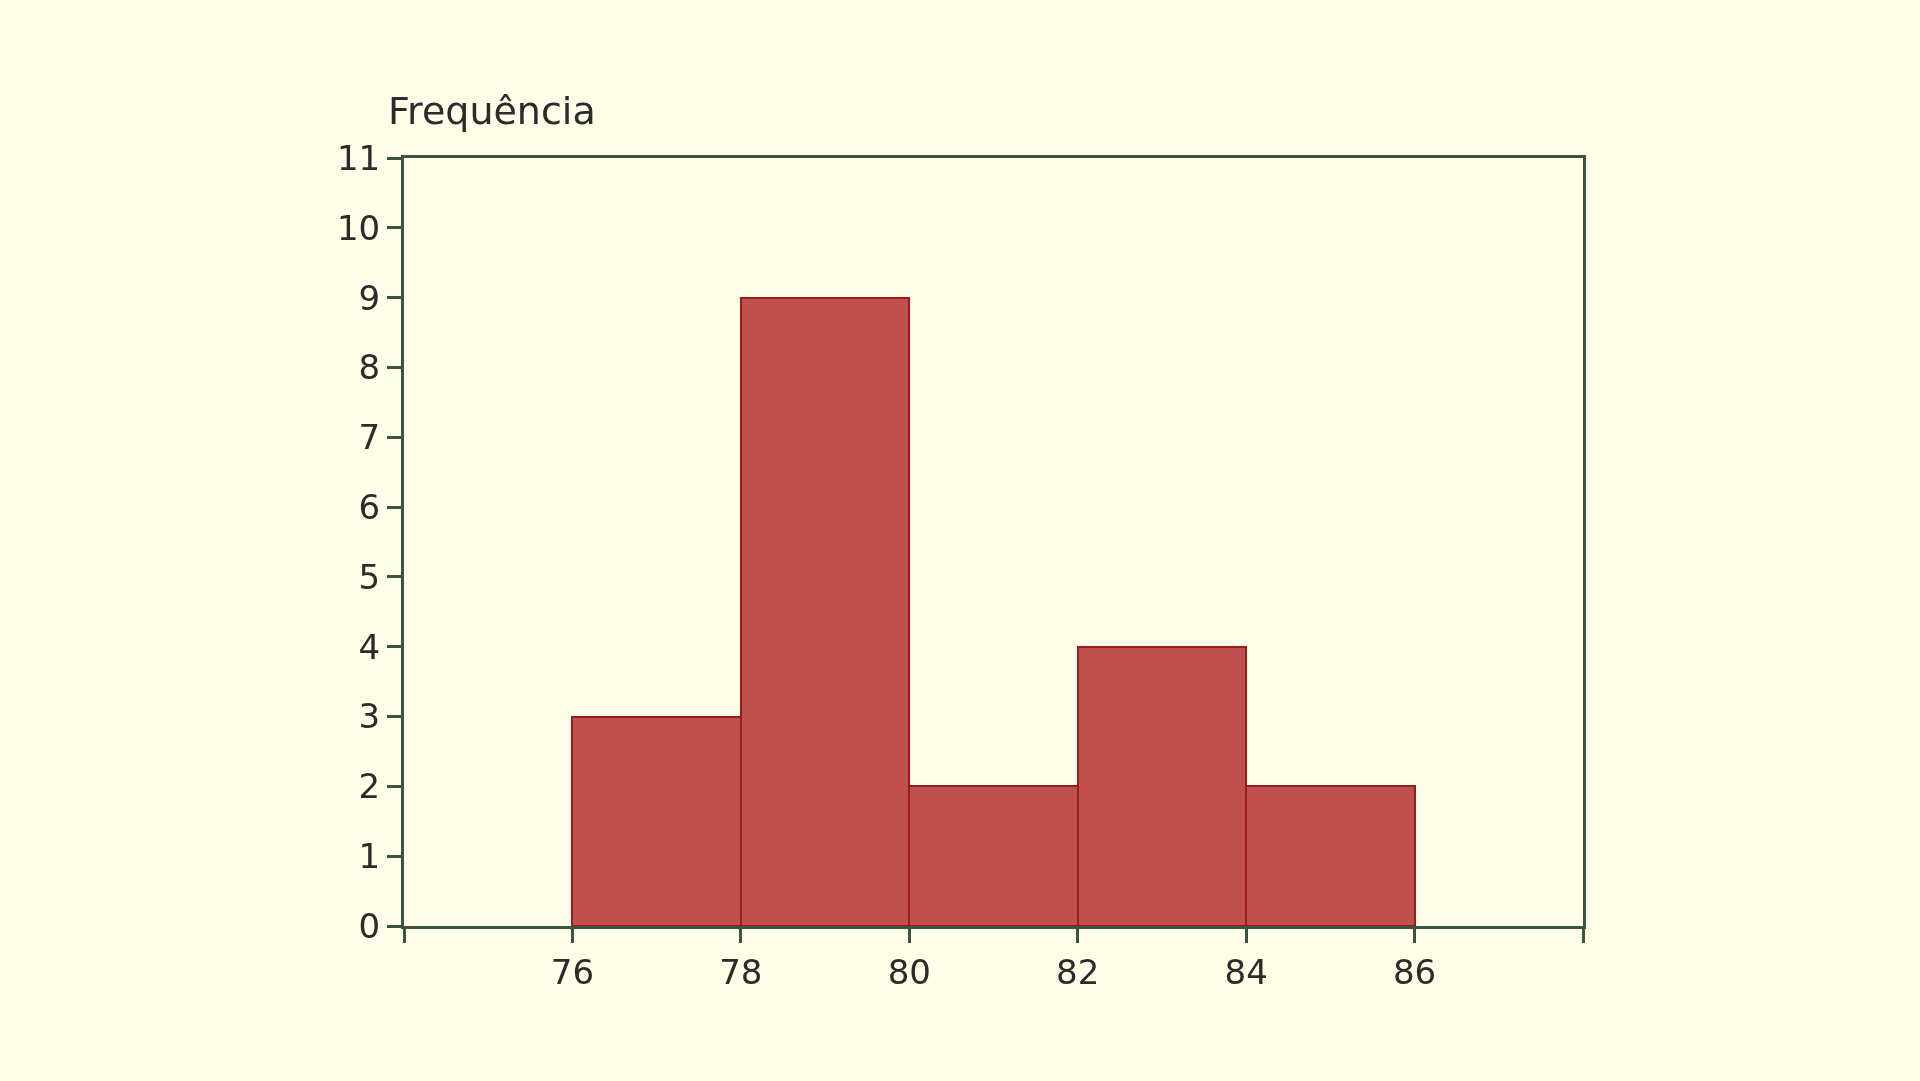  What do you see at coordinates (741, 971) in the screenshot?
I see `x-tick-label: 78` at bounding box center [741, 971].